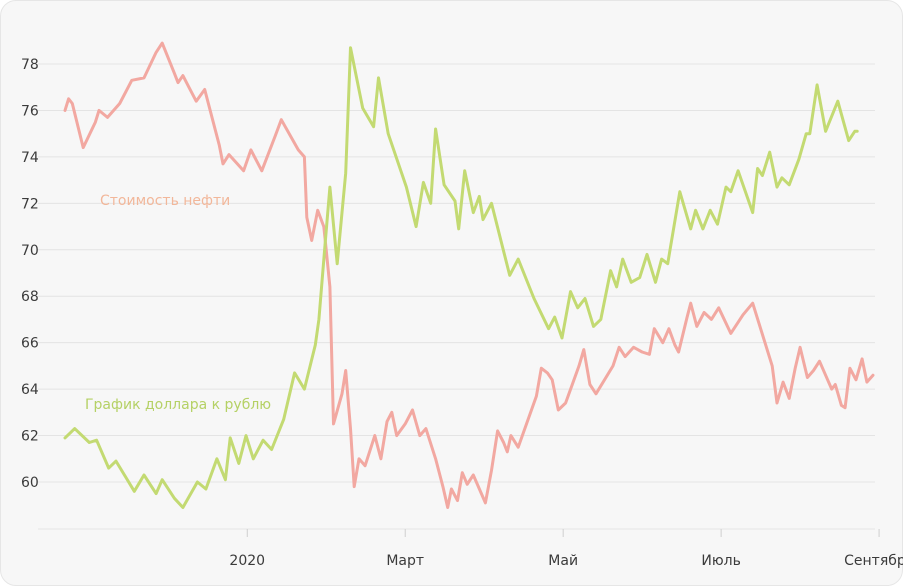  Describe the element at coordinates (30, 111) in the screenshot. I see `y-tick-label: 76` at that location.